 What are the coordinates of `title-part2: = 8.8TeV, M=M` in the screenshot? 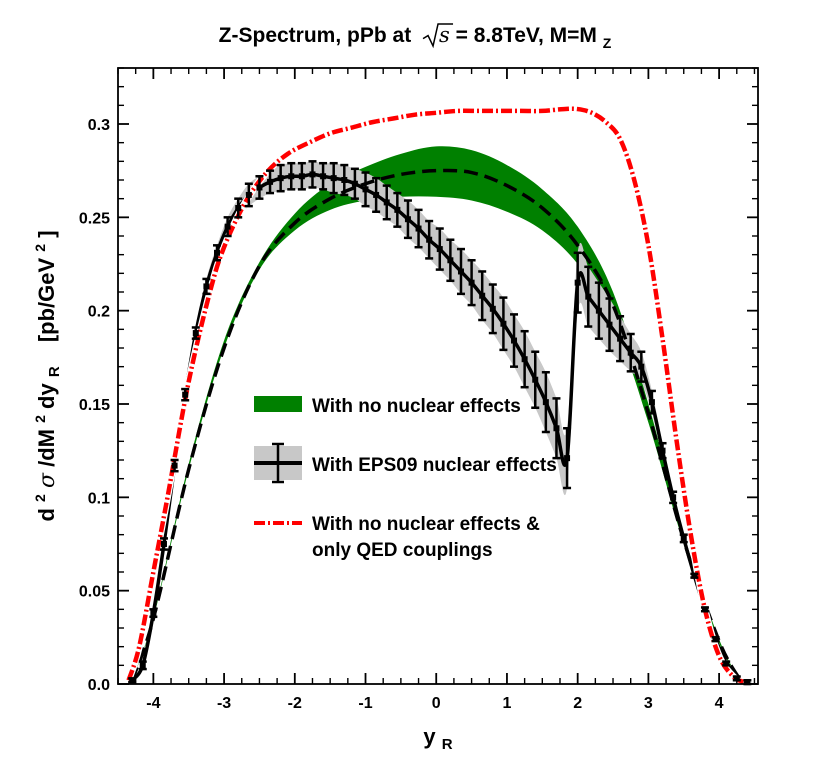 It's located at (526, 35).